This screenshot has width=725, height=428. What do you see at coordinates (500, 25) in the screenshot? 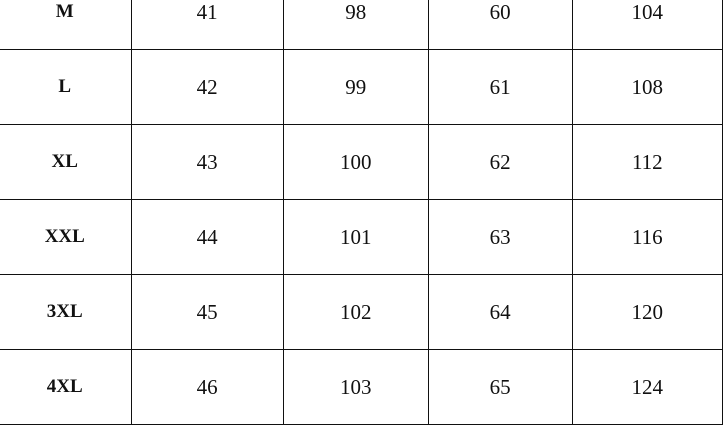
I see `measurement-cell: 60` at bounding box center [500, 25].